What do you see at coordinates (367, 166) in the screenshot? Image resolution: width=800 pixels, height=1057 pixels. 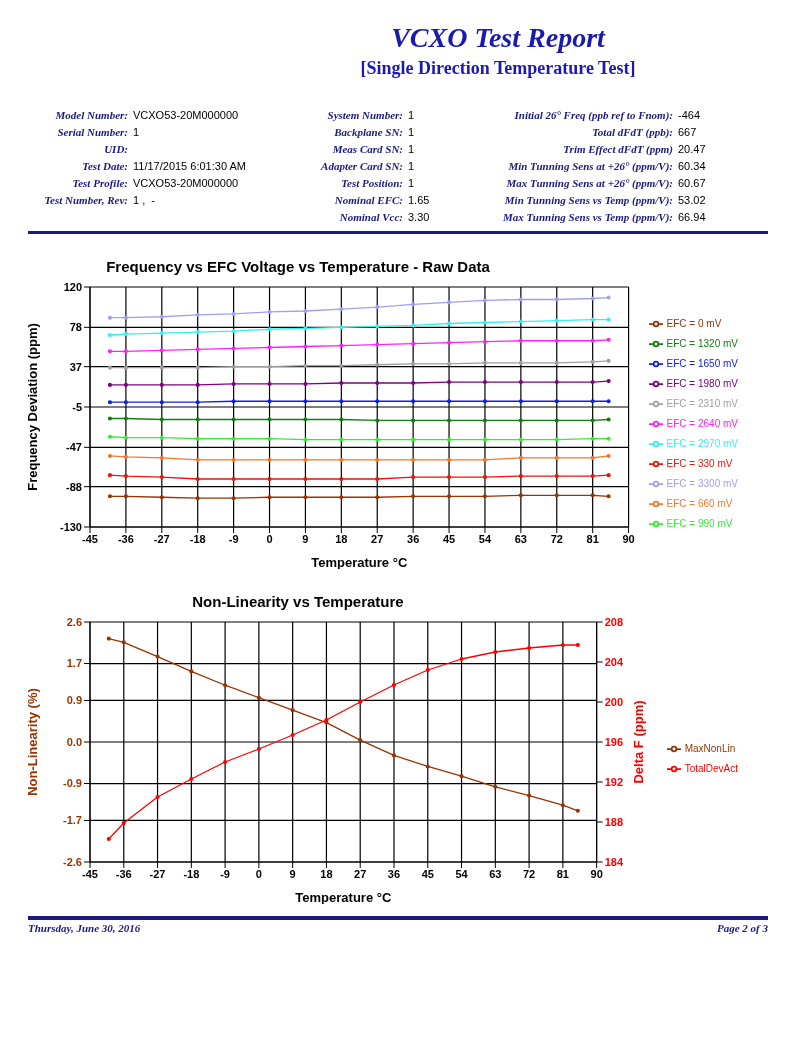 I see `text: Adapter Card SN: 1` at bounding box center [367, 166].